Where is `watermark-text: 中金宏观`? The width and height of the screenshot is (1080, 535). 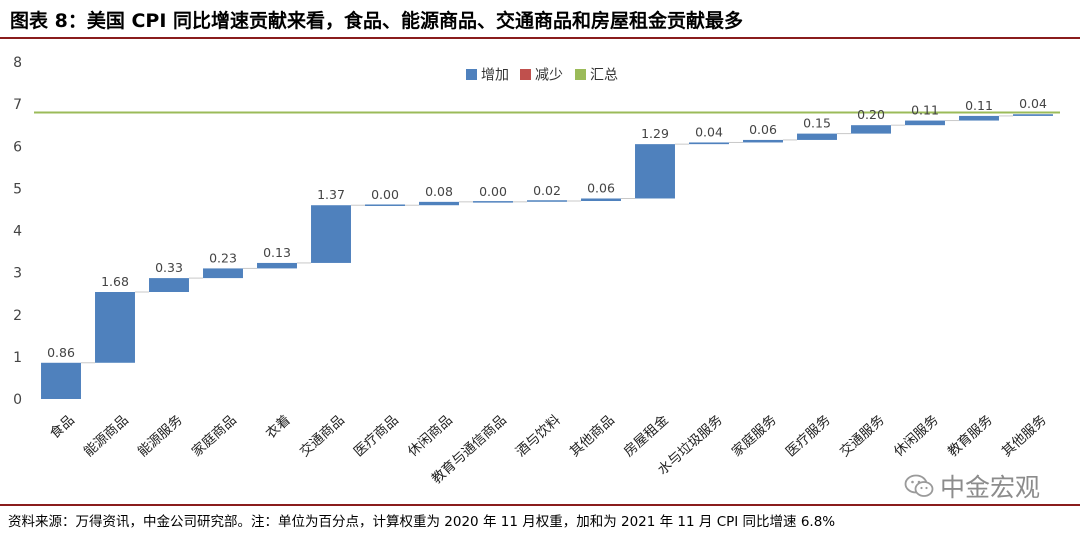 watermark-text: 中金宏观 is located at coordinates (990, 487).